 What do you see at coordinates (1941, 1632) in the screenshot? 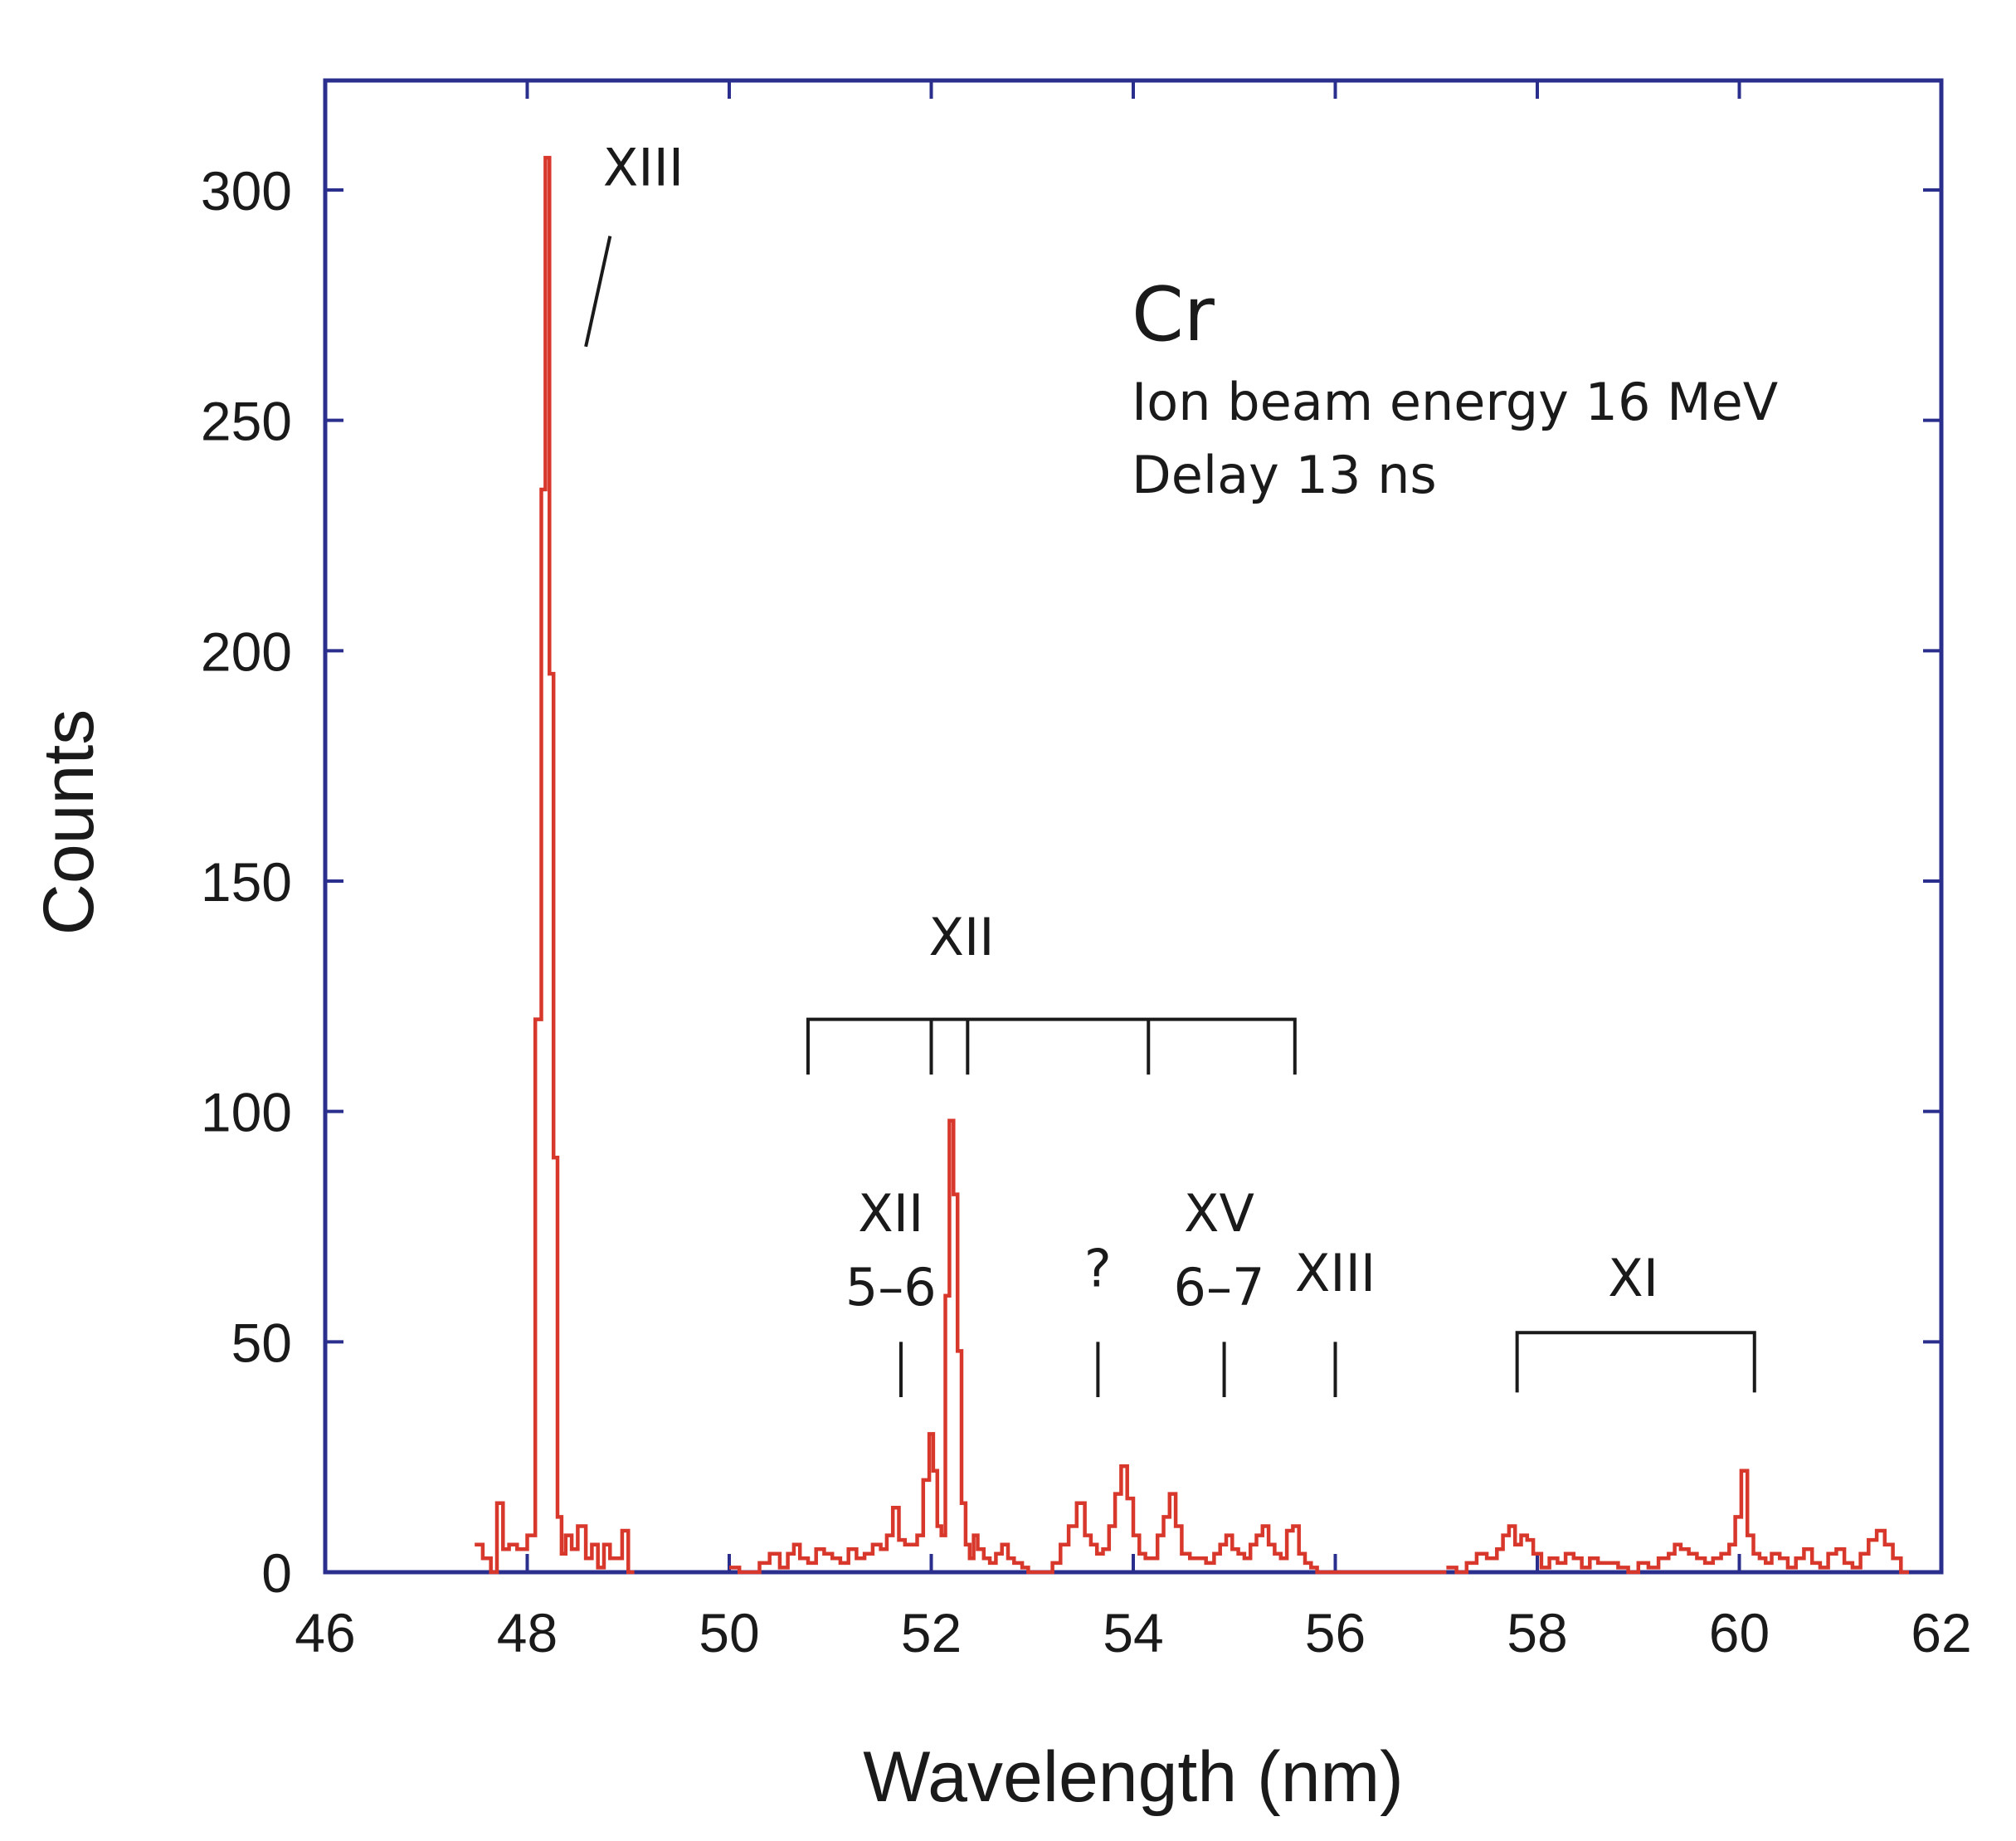
I see `x-tick-label: 62` at bounding box center [1941, 1632].